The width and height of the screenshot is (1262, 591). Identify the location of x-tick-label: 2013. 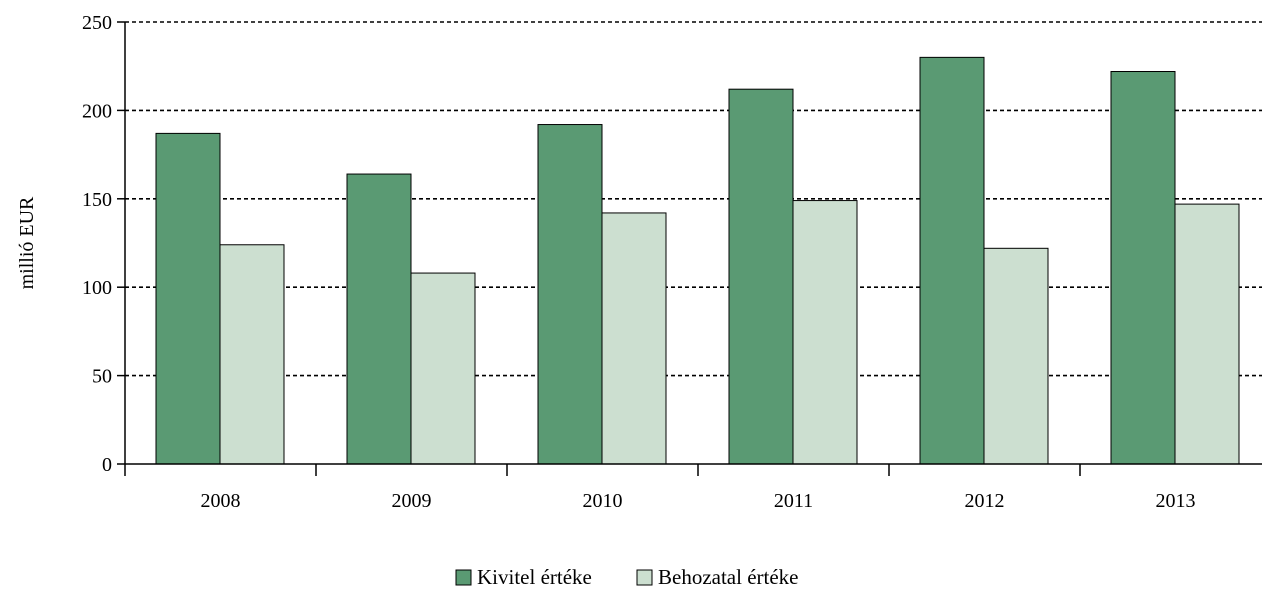
(1176, 501).